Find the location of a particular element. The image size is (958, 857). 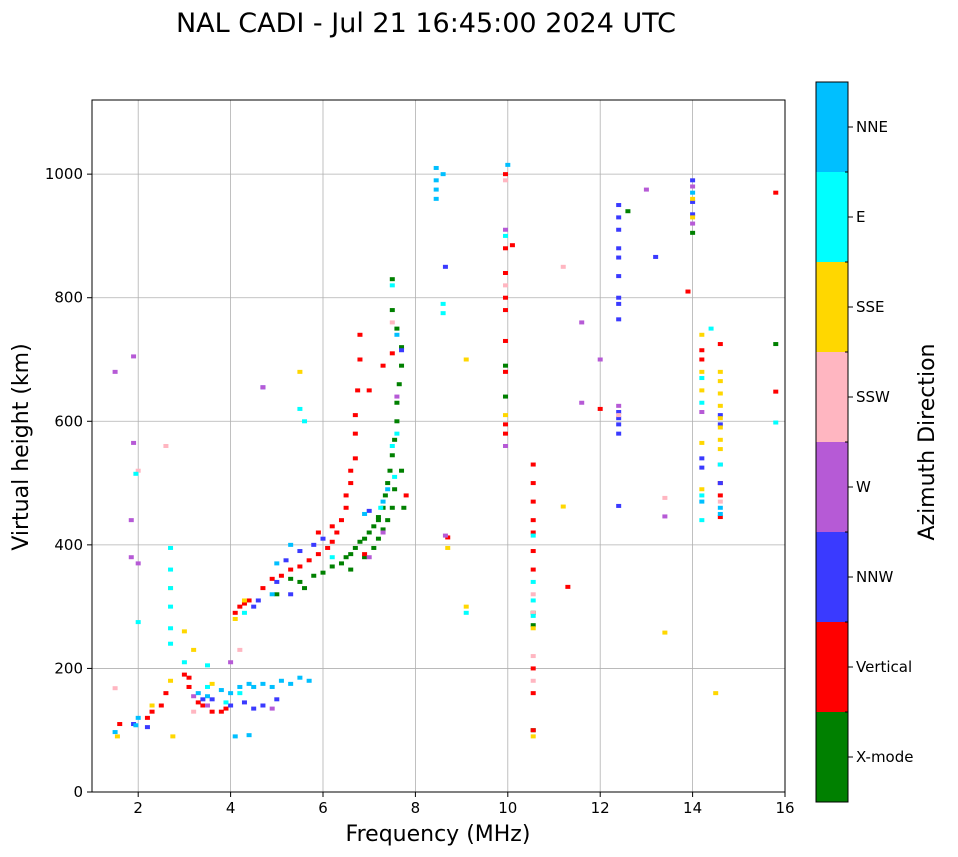

colorbar-category-label: NNW is located at coordinates (874, 577).